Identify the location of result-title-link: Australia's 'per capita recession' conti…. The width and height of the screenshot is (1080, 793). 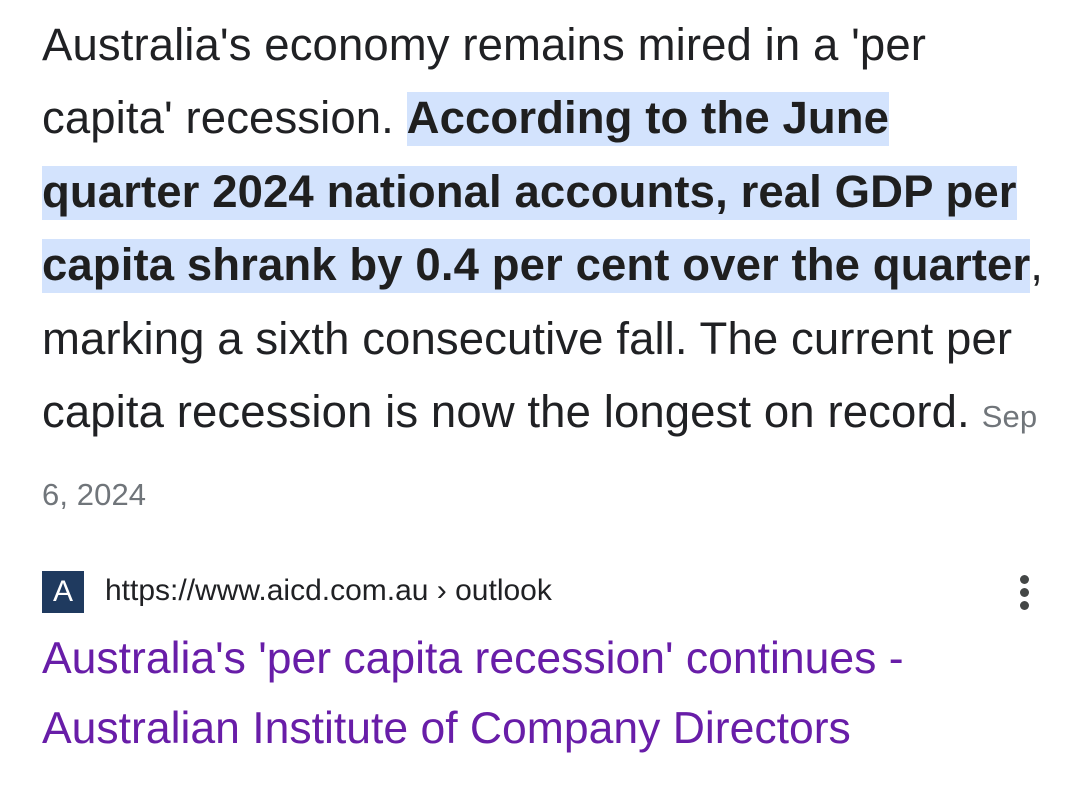
(473, 693).